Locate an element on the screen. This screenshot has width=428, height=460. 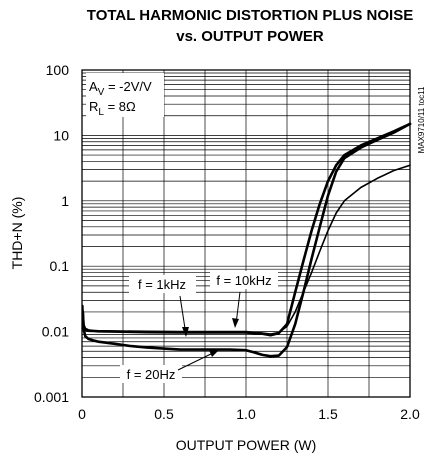
annotation-20hz-pointer is located at coordinates (196, 361).